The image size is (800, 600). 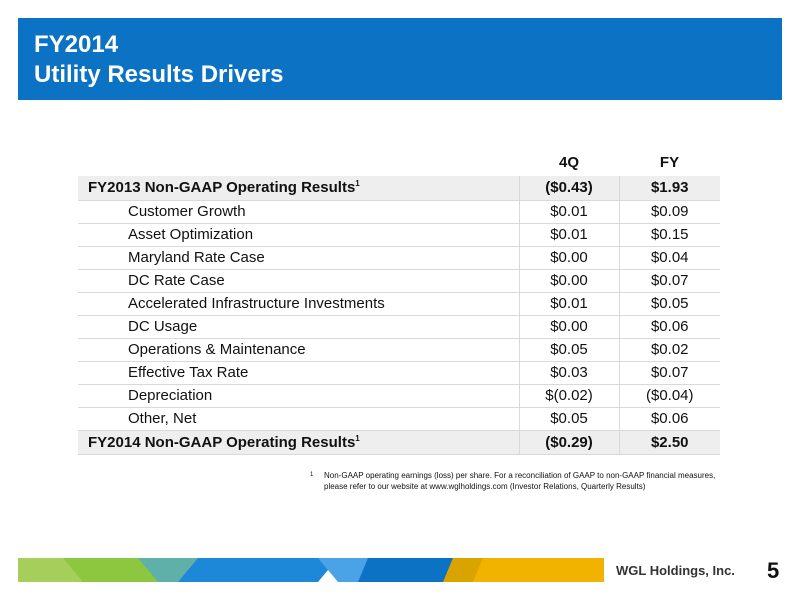 I want to click on slide-title-subtitle: Utility Results Drivers, so click(x=159, y=74).